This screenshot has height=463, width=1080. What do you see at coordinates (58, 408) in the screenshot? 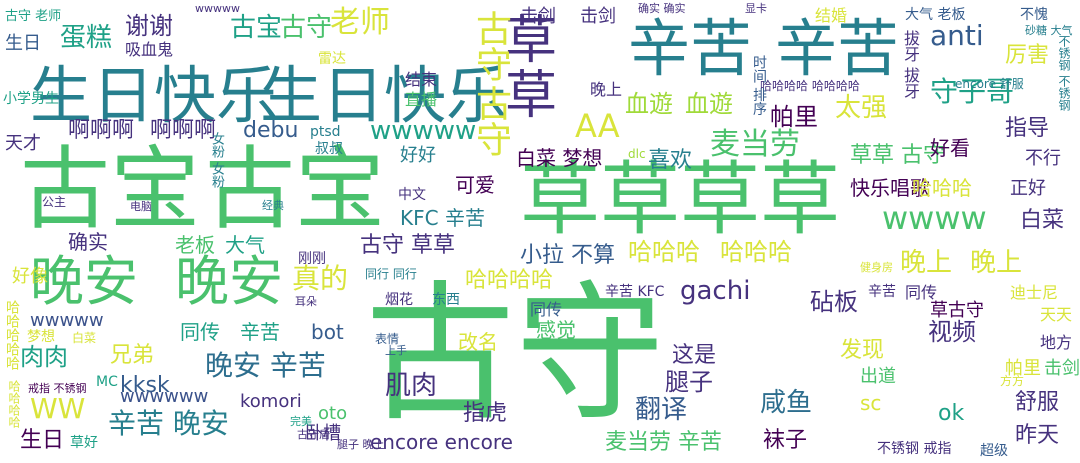
I see `cloud-word: WW` at bounding box center [58, 408].